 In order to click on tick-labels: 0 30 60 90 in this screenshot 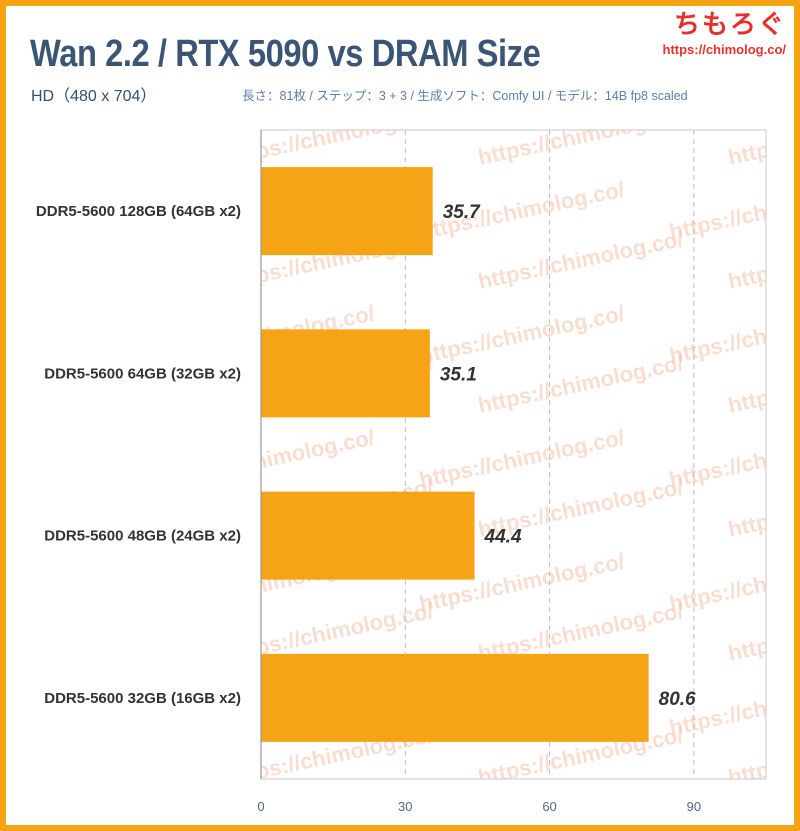, I will do `click(479, 806)`.